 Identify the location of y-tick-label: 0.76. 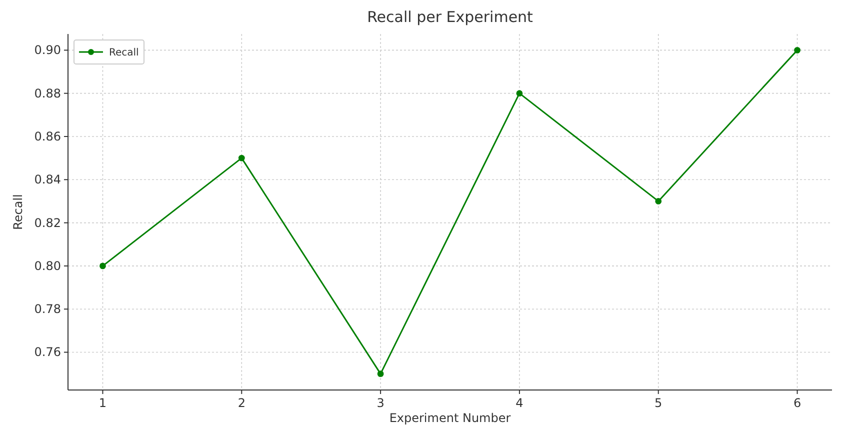
(47, 352).